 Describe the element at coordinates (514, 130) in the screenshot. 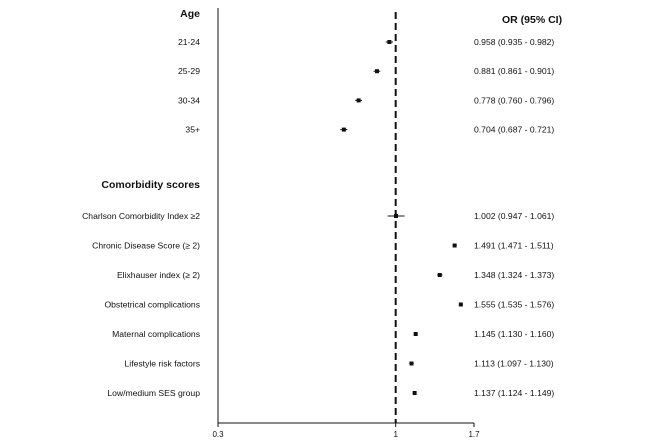

I see `ci-value-text: 0.704 (0.687 - 0.721)` at that location.